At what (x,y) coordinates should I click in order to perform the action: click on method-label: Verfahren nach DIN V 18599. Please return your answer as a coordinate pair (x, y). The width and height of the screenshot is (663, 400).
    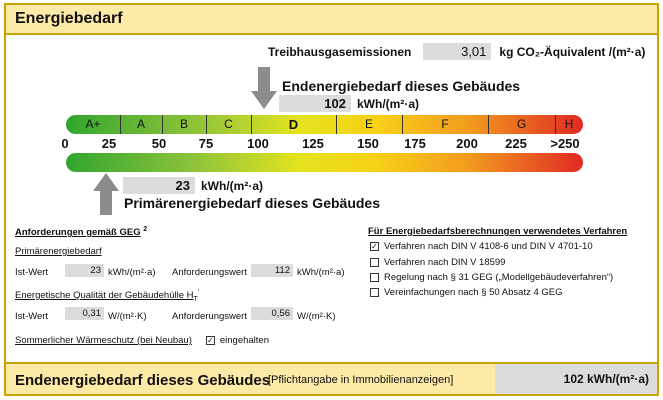
    Looking at the image, I should click on (445, 262).